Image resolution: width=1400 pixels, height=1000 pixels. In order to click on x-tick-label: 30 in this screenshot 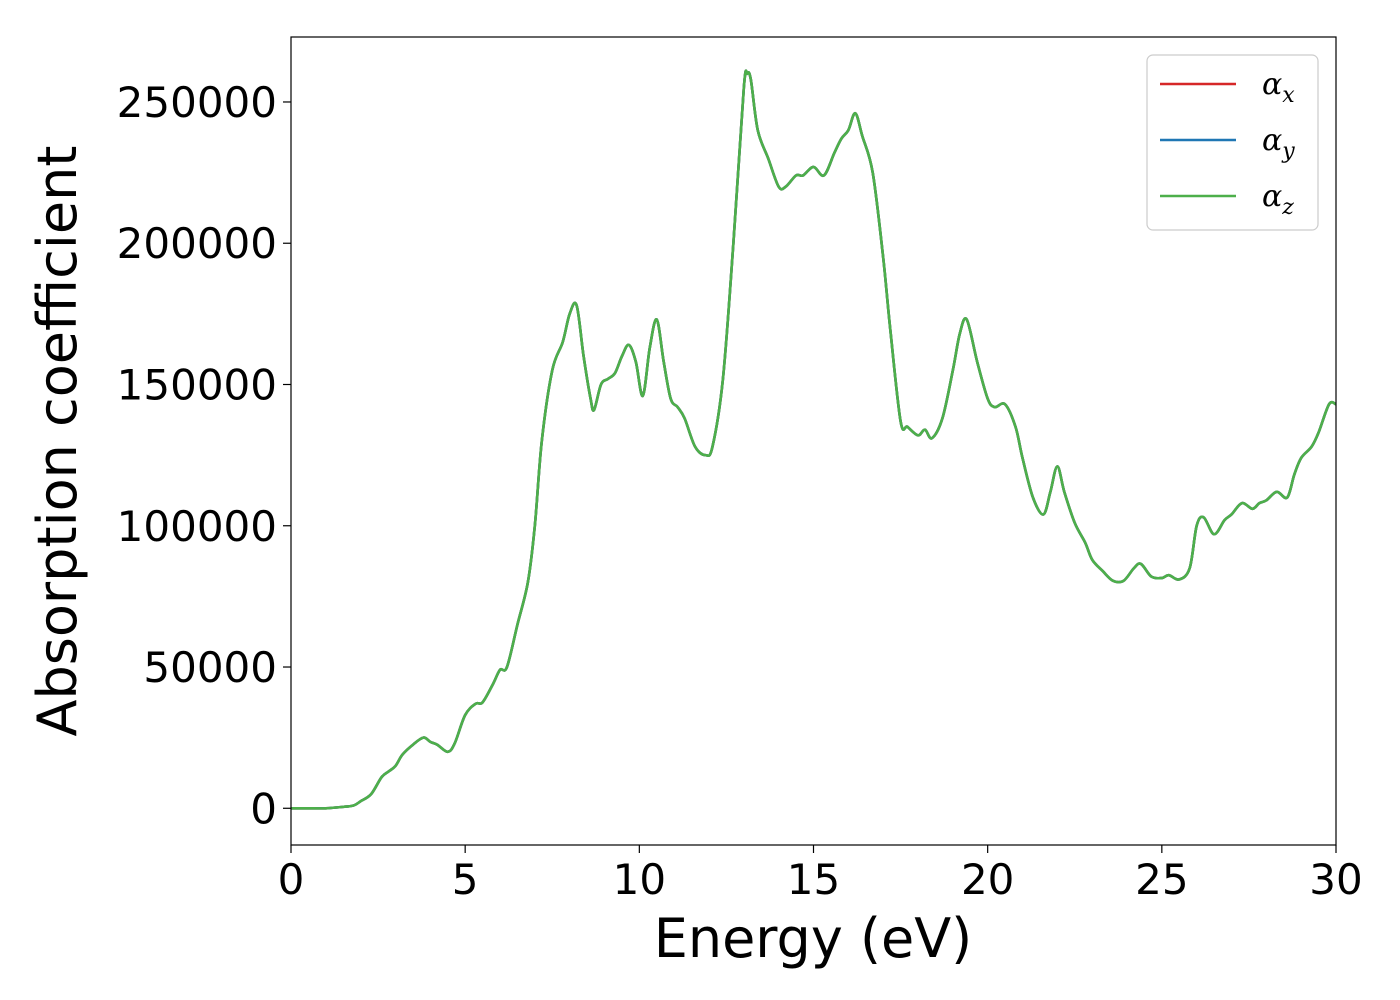, I will do `click(1335, 879)`.